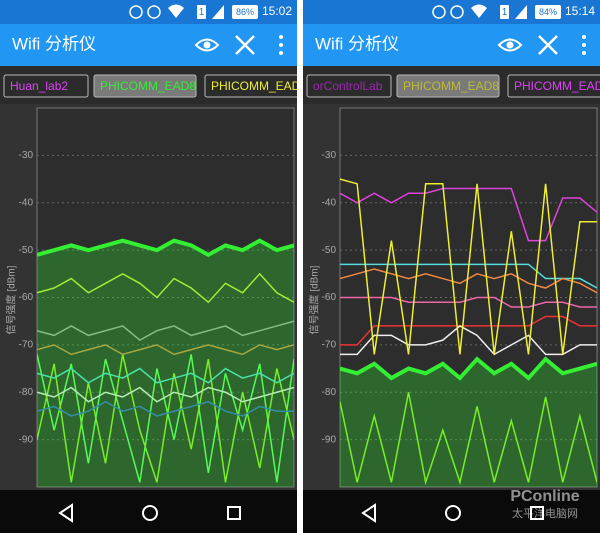 The image size is (600, 533). I want to click on divider, so click(300, 266).